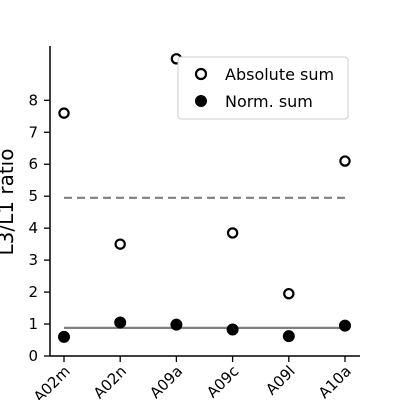  I want to click on y-tick-label: 0, so click(33, 356).